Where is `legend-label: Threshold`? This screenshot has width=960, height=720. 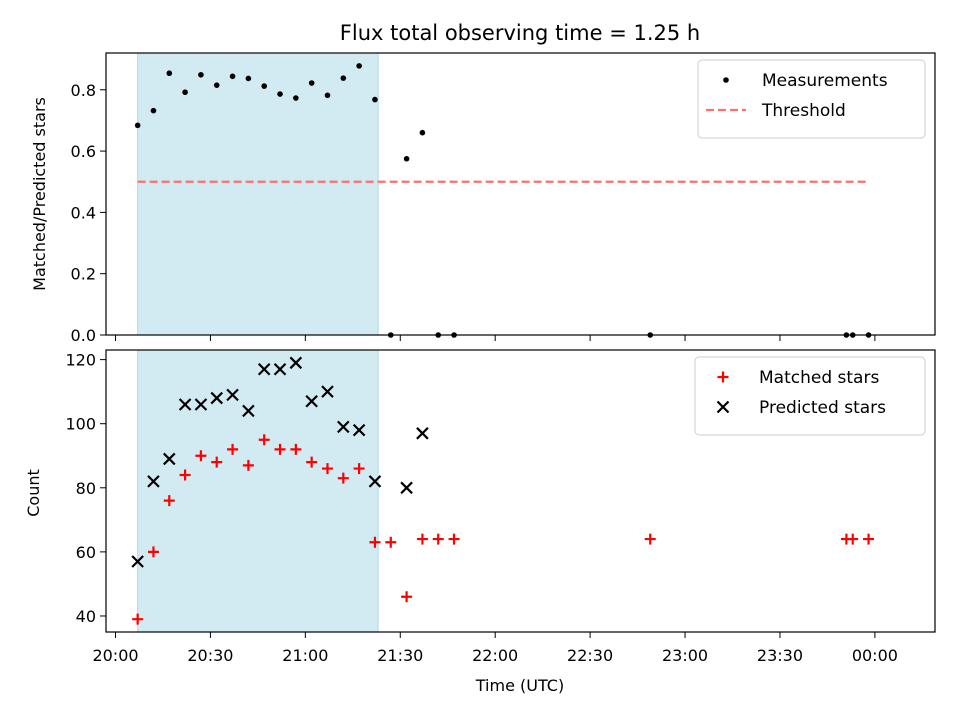
legend-label: Threshold is located at coordinates (803, 111).